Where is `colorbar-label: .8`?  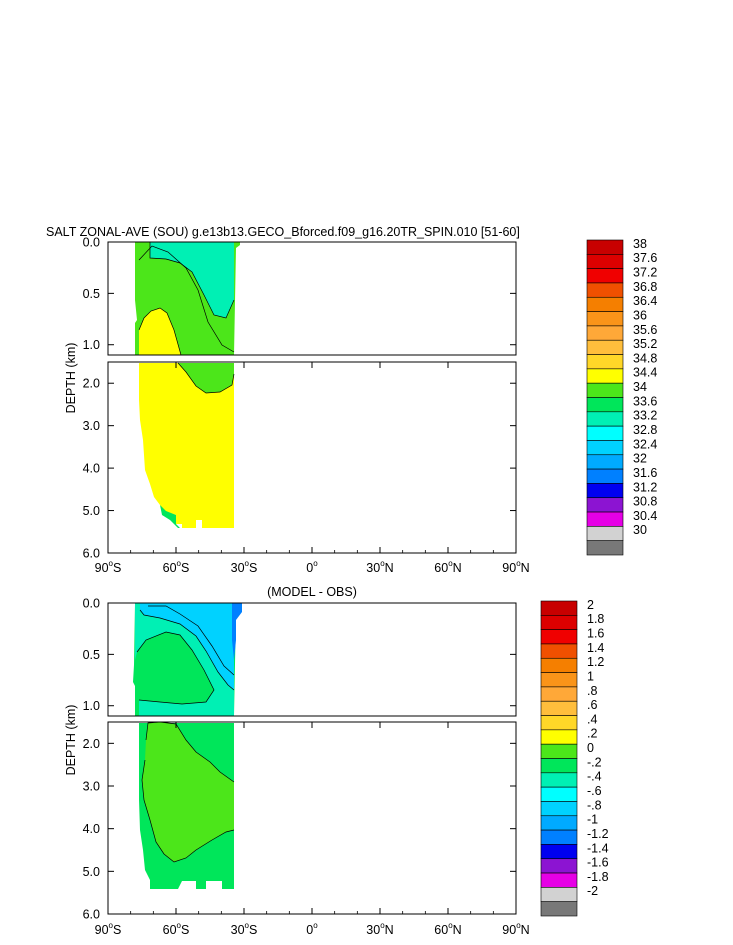
colorbar-label: .8 is located at coordinates (592, 691).